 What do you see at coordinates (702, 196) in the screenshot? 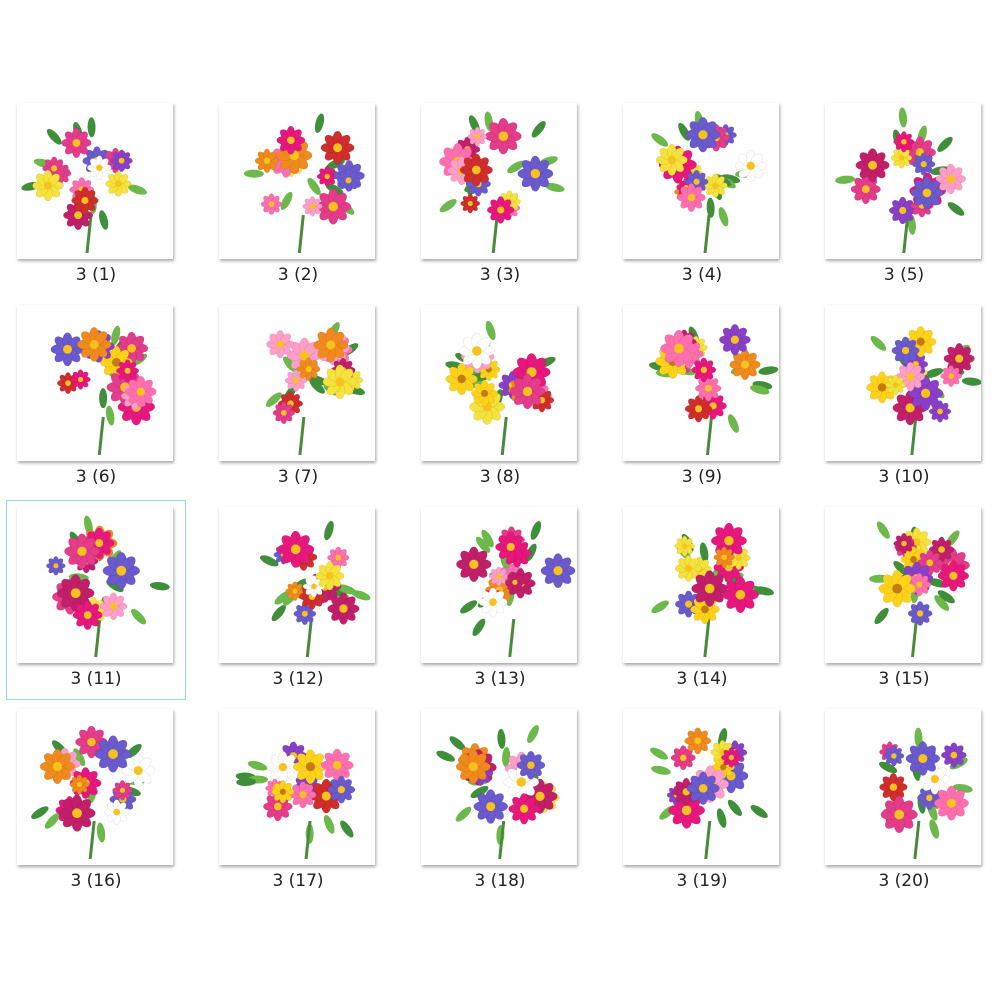
I see `file-item: 3 (4)` at bounding box center [702, 196].